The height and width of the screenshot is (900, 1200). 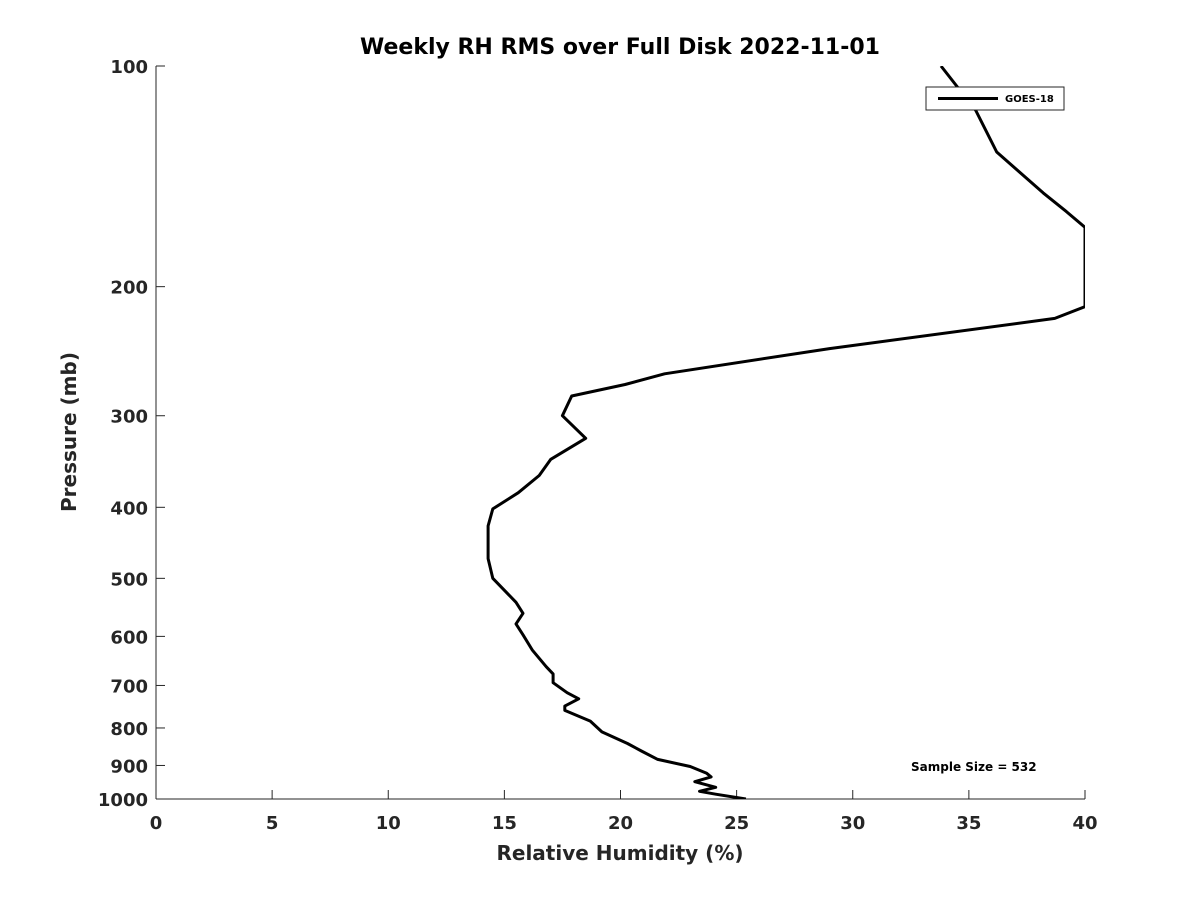 I want to click on x-tick-label: 10, so click(x=388, y=823).